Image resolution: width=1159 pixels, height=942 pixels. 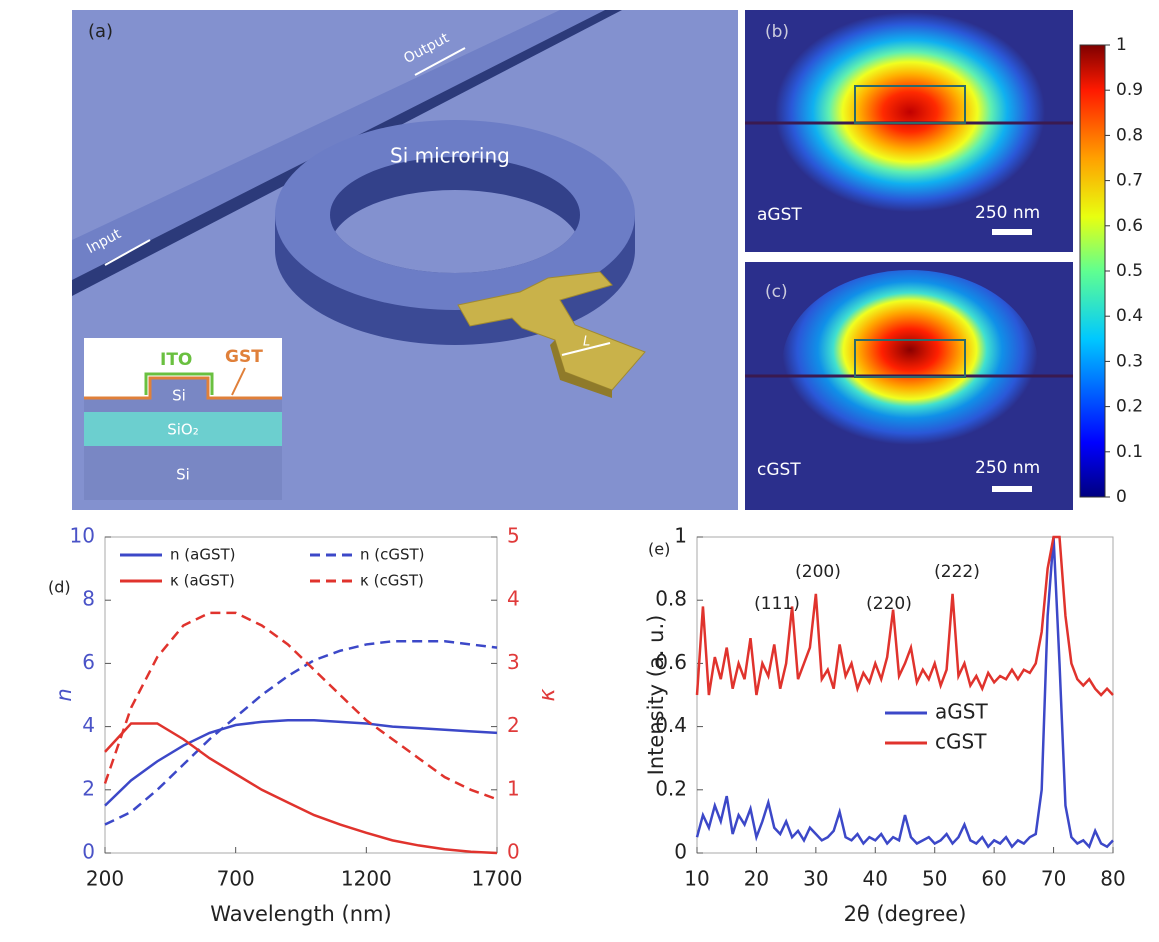 What do you see at coordinates (1129, 407) in the screenshot?
I see `colorbar-tick-label: 0.2` at bounding box center [1129, 407].